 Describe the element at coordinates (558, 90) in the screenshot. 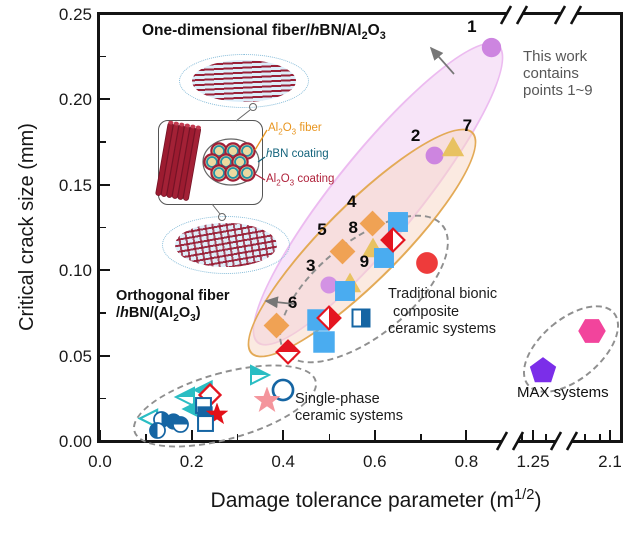

I see `annotation-this-work-line3: points 1~9` at that location.